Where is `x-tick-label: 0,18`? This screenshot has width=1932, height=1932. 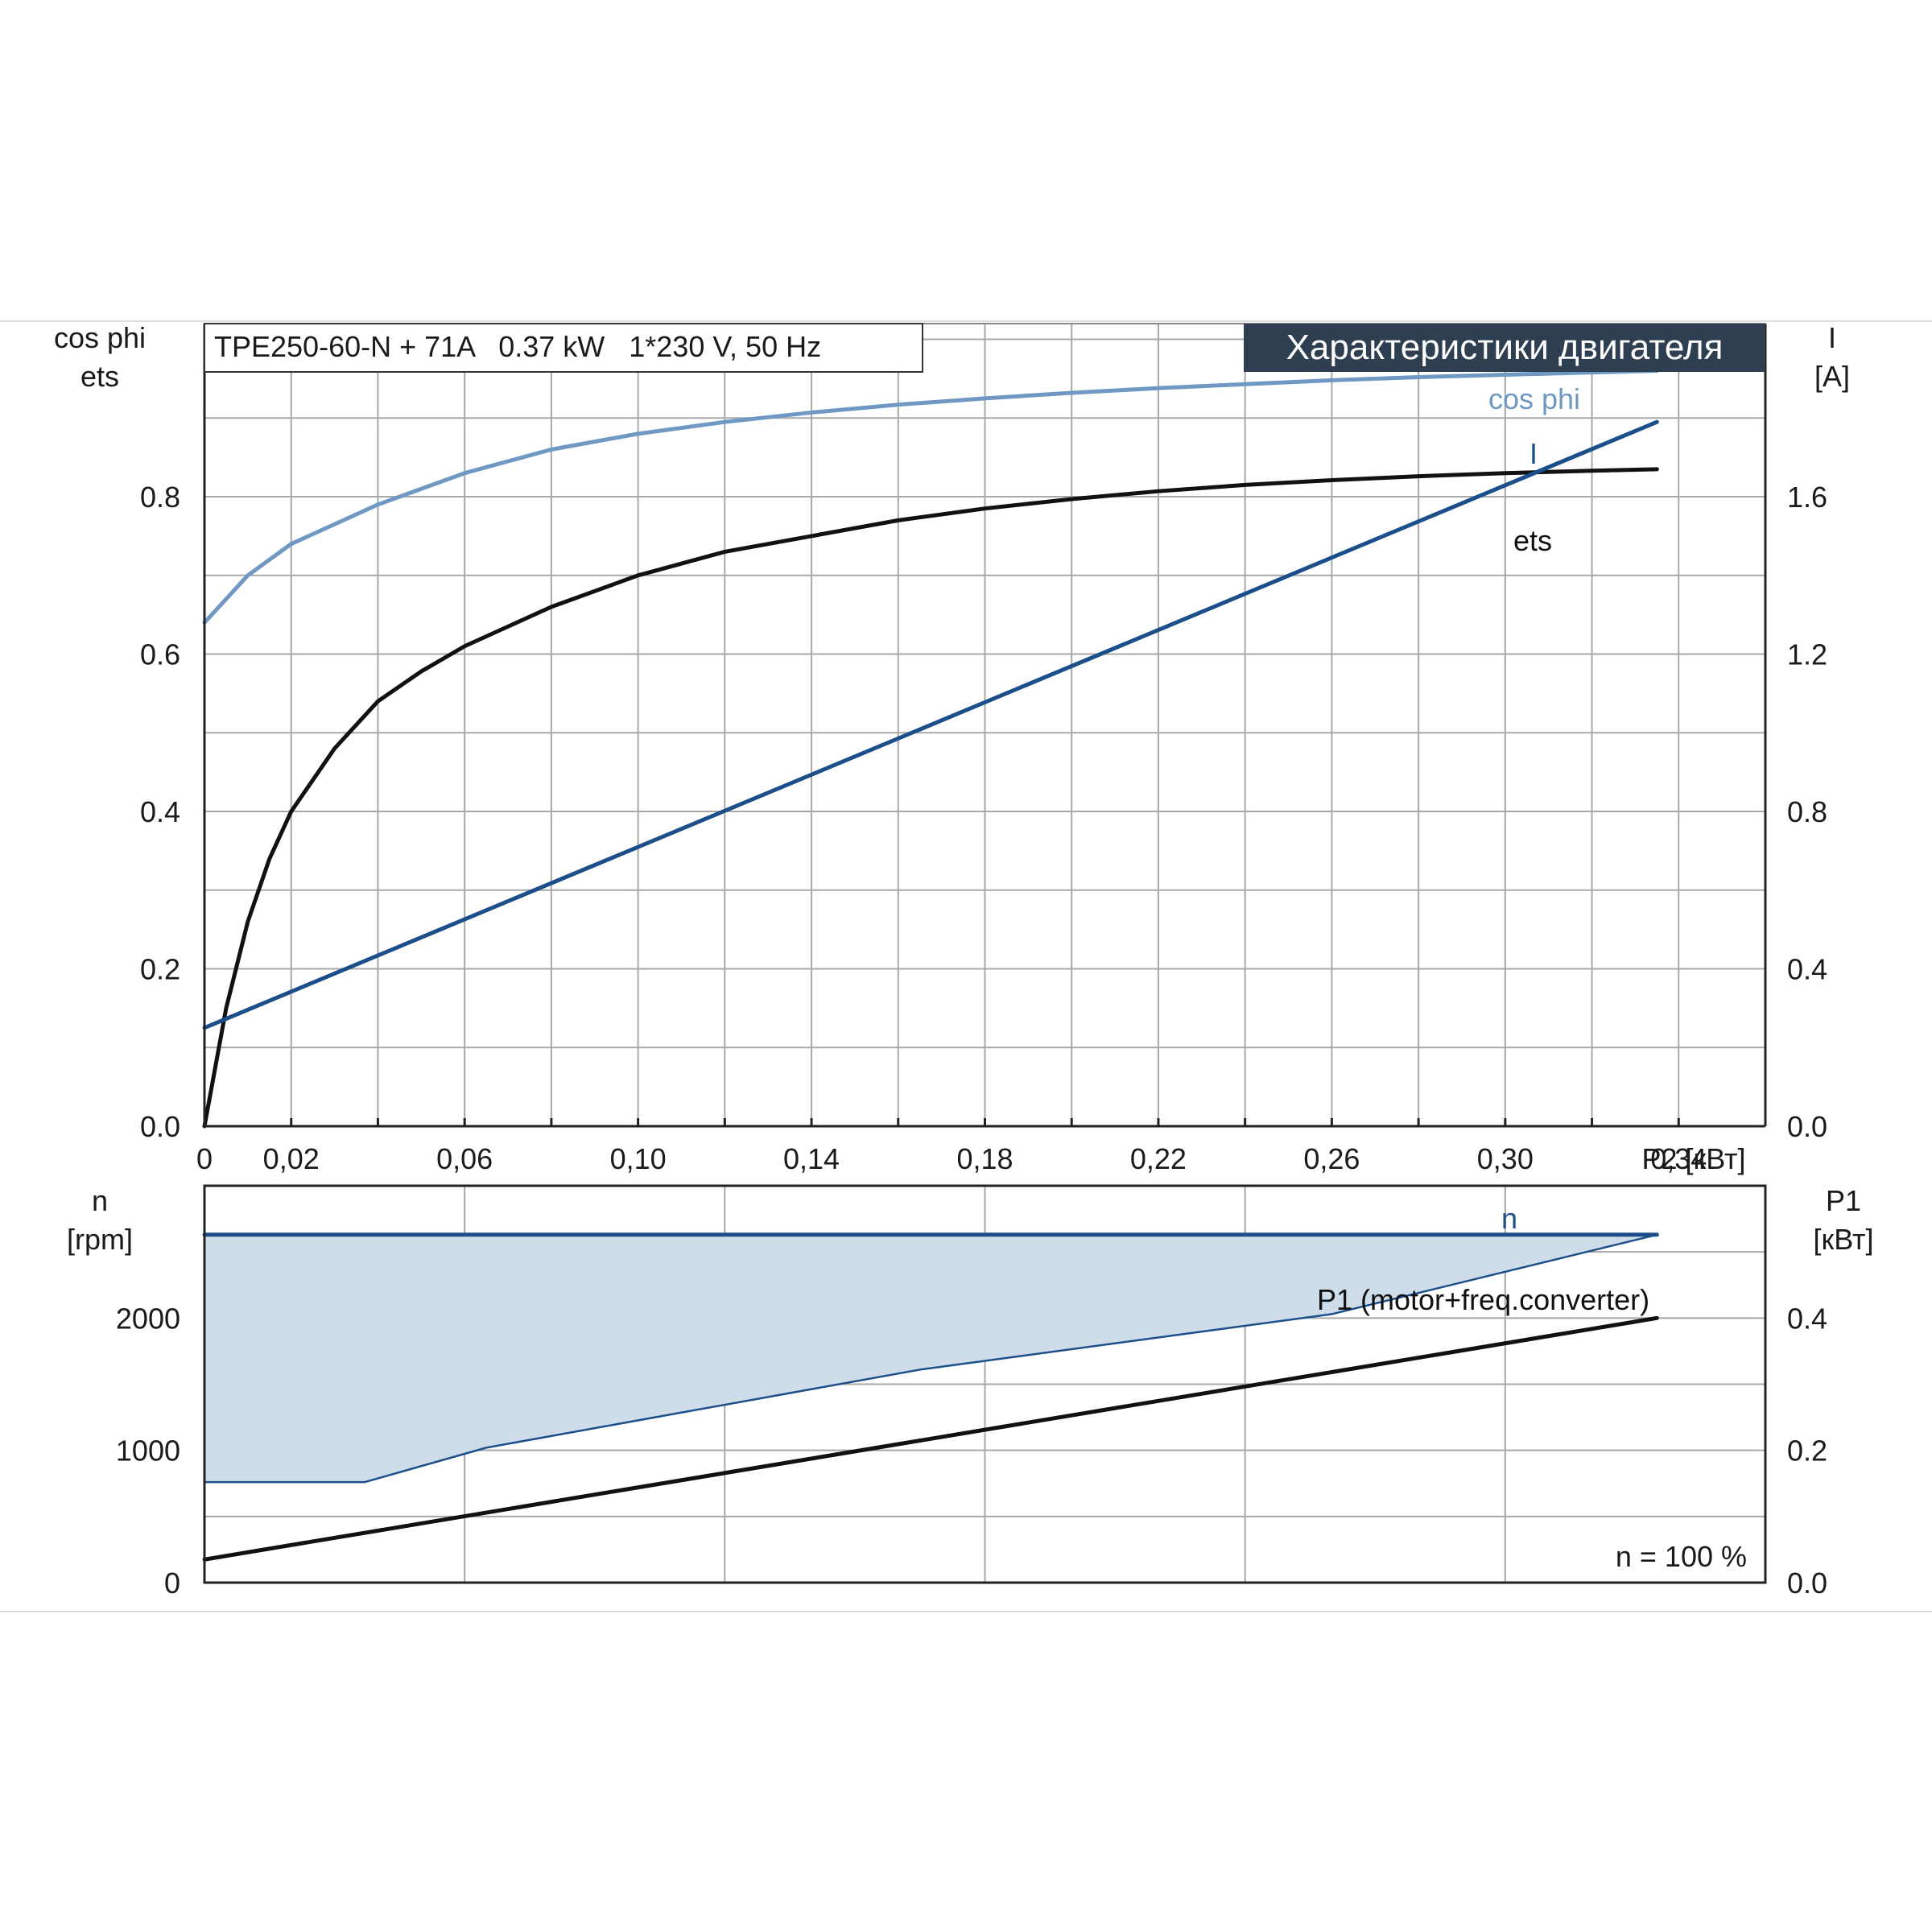
x-tick-label: 0,18 is located at coordinates (984, 1158).